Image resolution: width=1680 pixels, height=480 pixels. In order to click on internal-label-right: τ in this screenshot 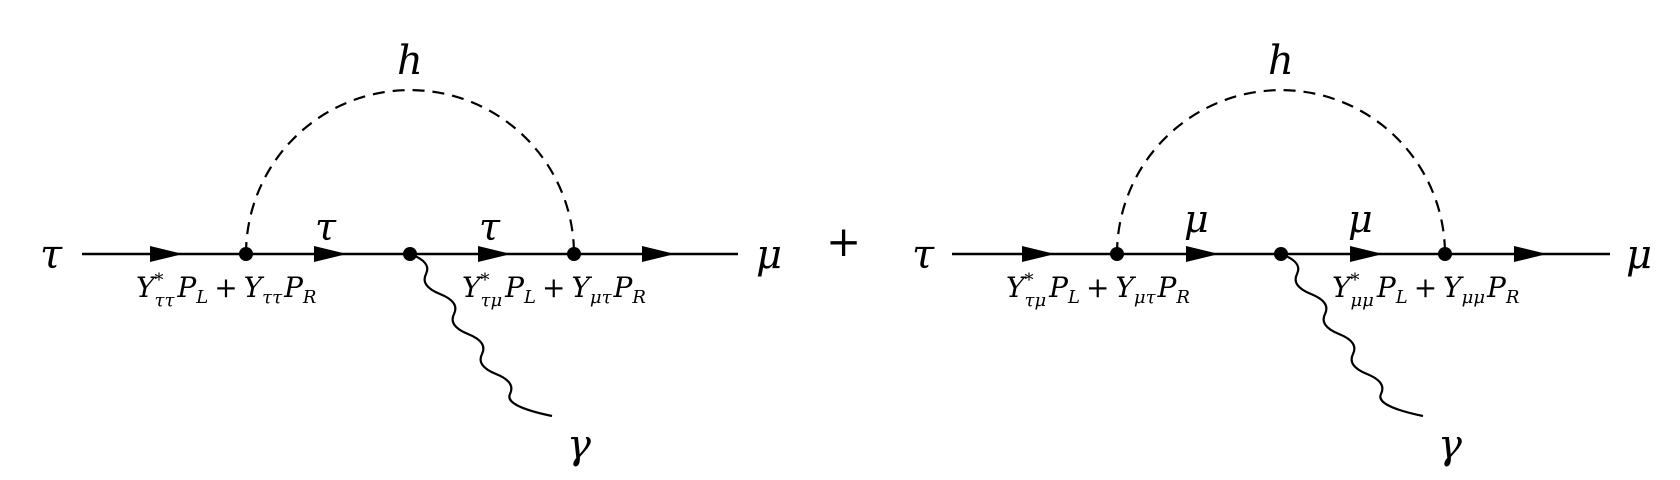, I will do `click(490, 227)`.